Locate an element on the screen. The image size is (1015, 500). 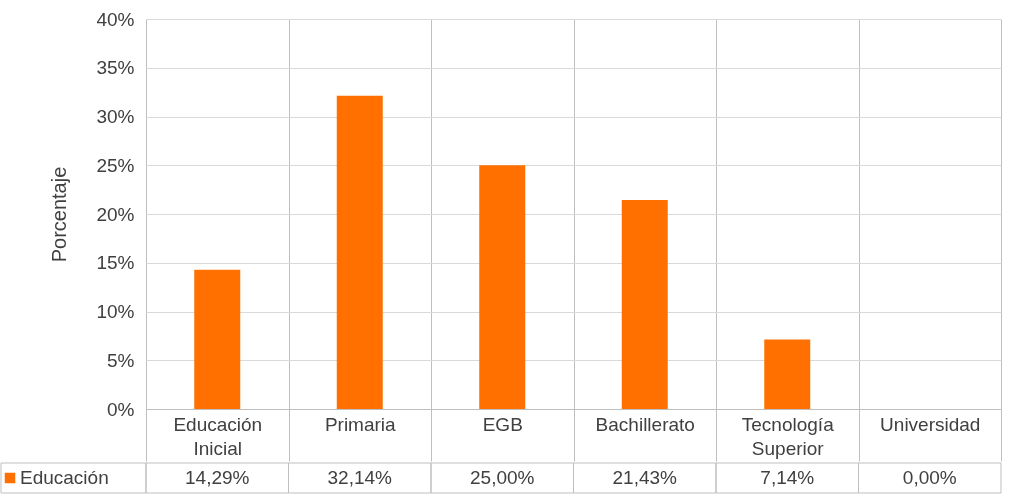
y-axis-title: Porcentaje is located at coordinates (58, 214).